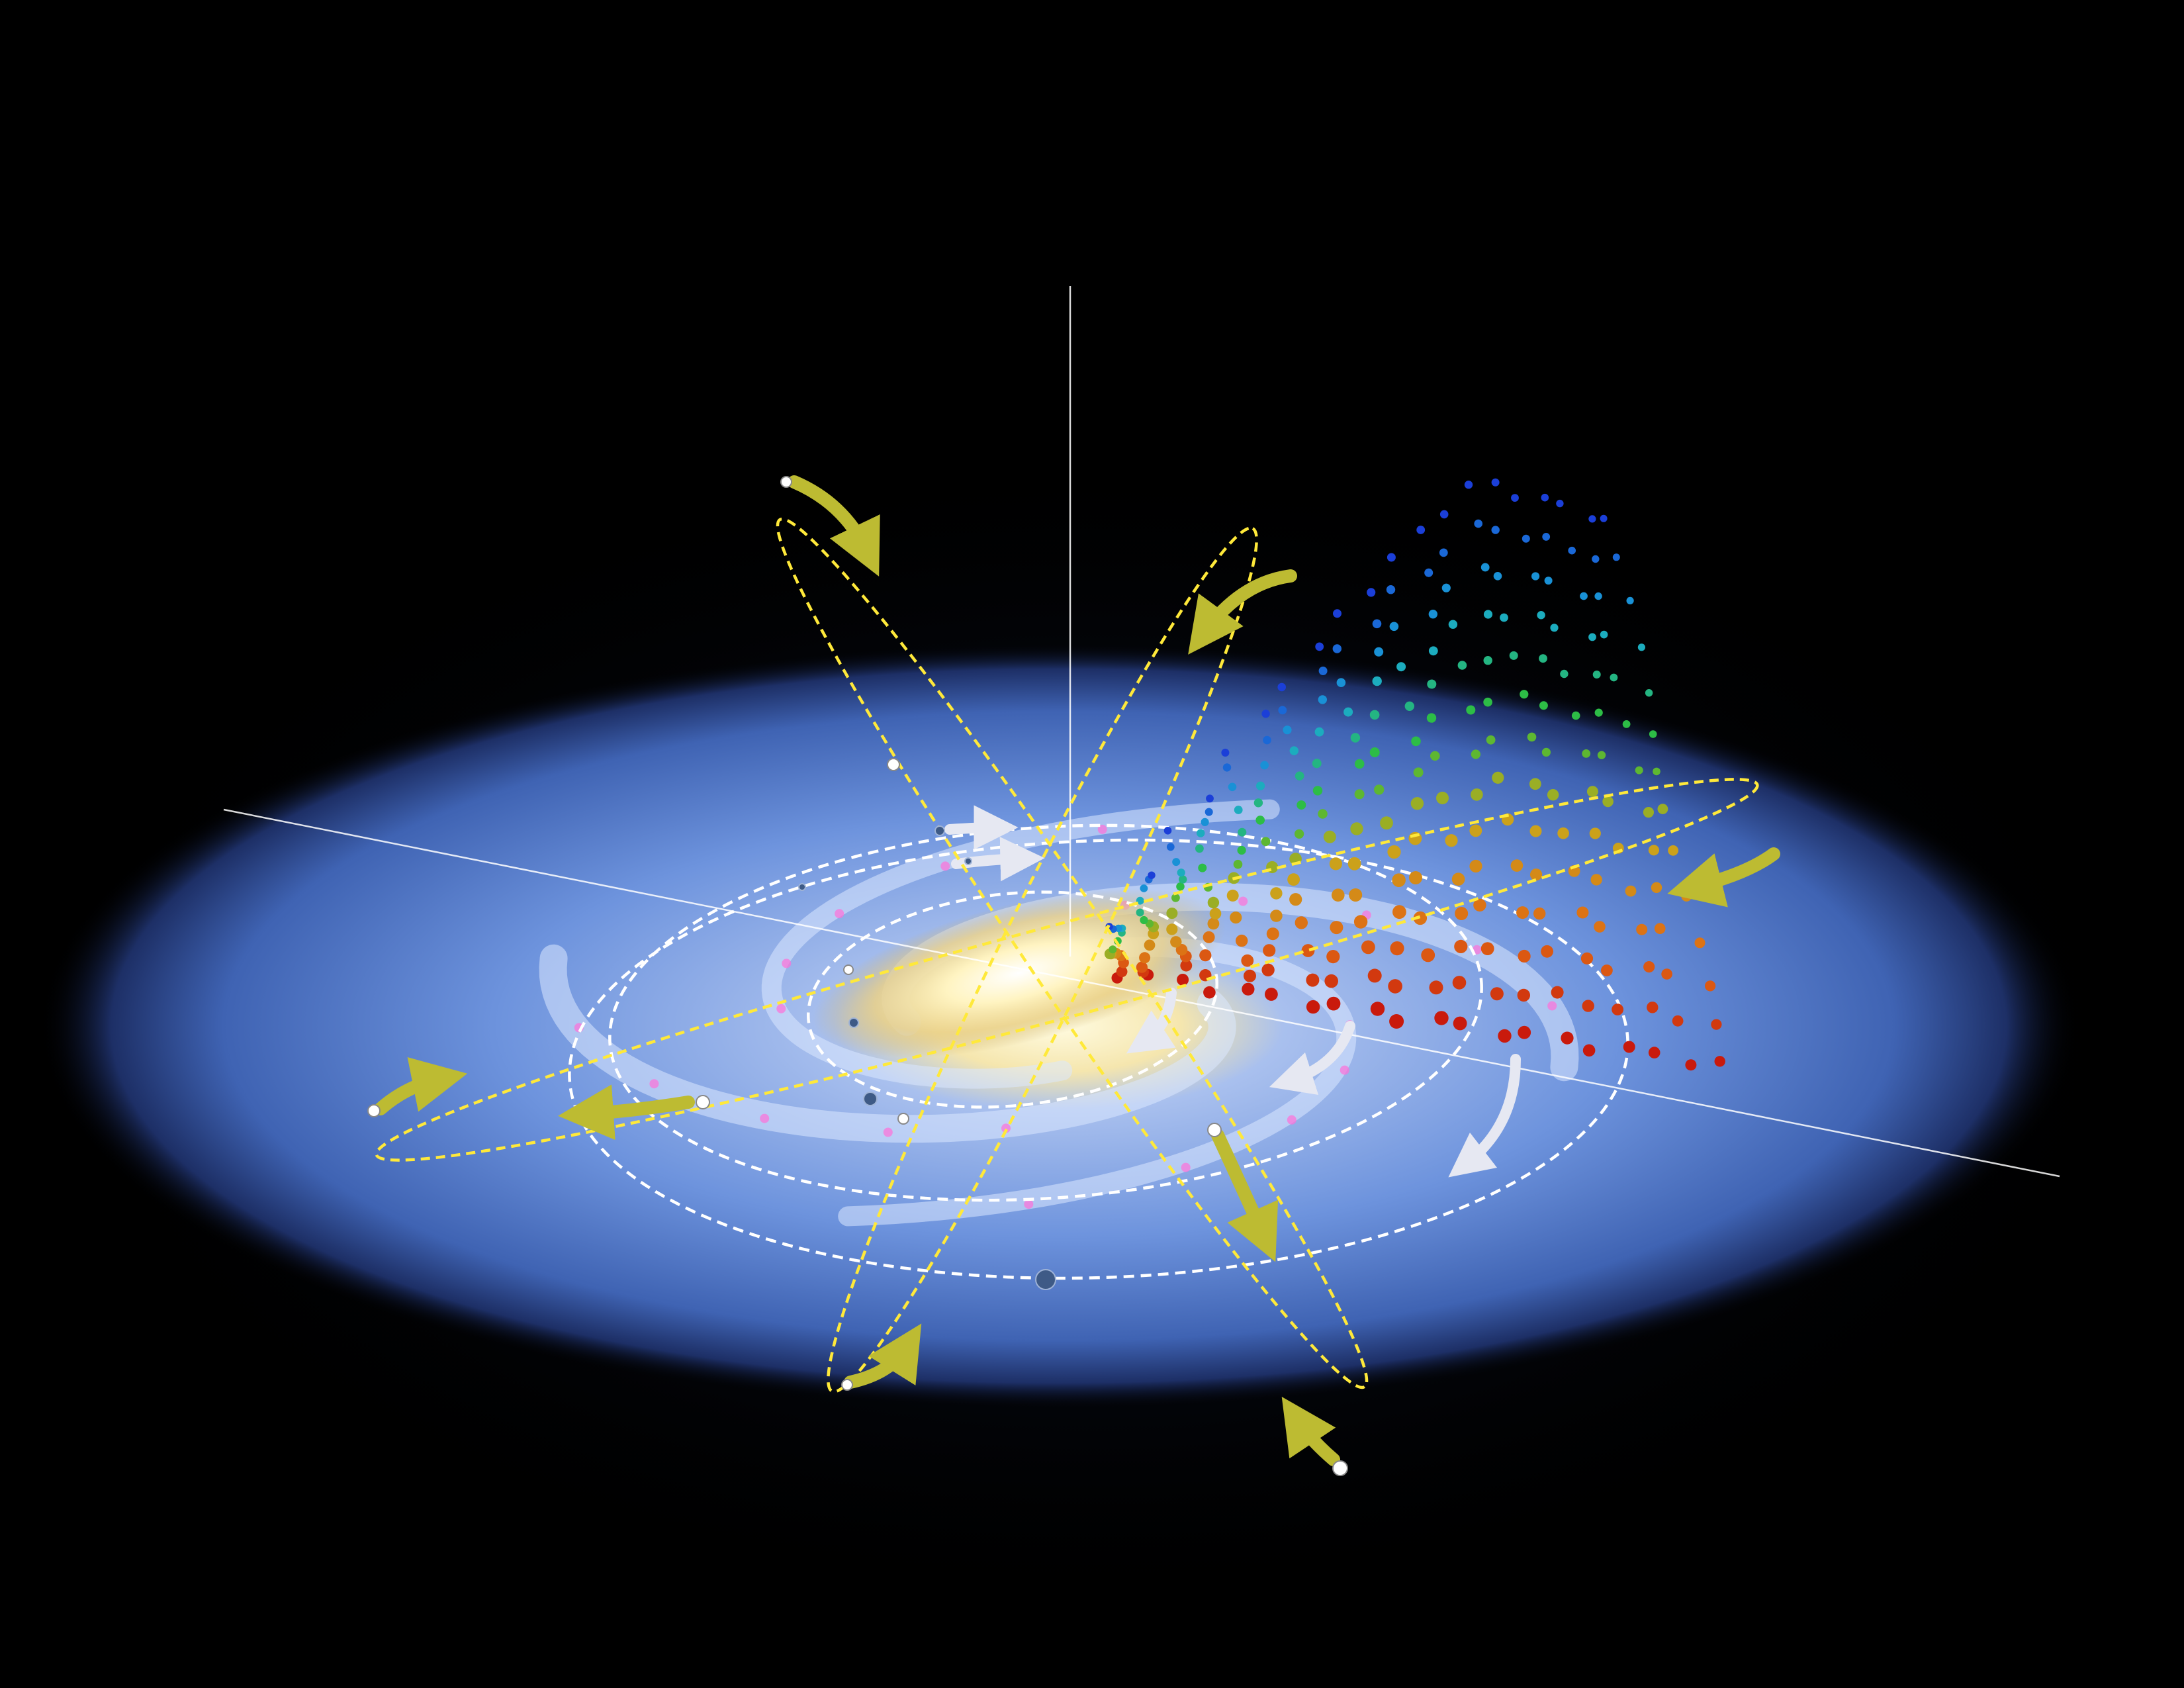 Image resolution: width=2184 pixels, height=1688 pixels. What do you see at coordinates (1723, 877) in the screenshot?
I see `halo-arrow-far-right` at bounding box center [1723, 877].